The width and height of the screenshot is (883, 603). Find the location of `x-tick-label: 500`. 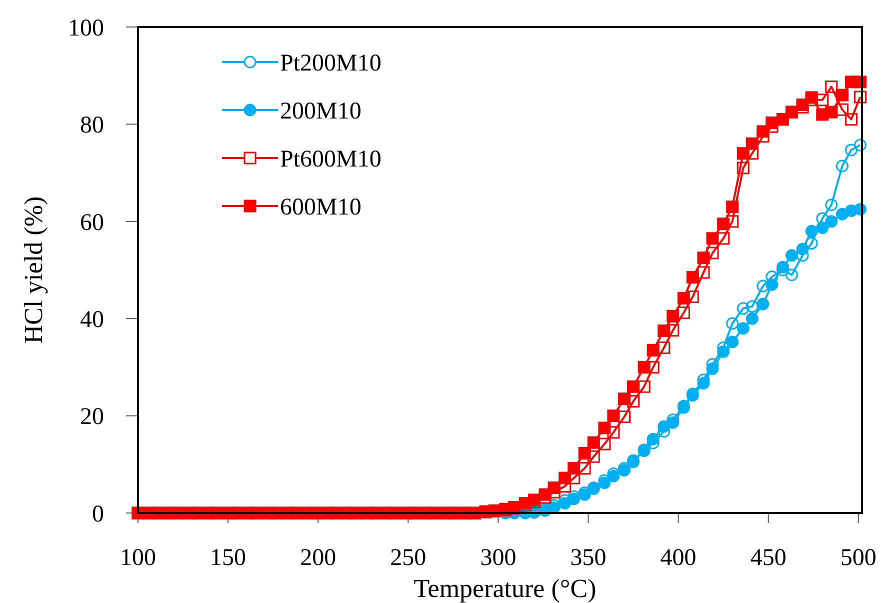

x-tick-label: 500 is located at coordinates (858, 558).